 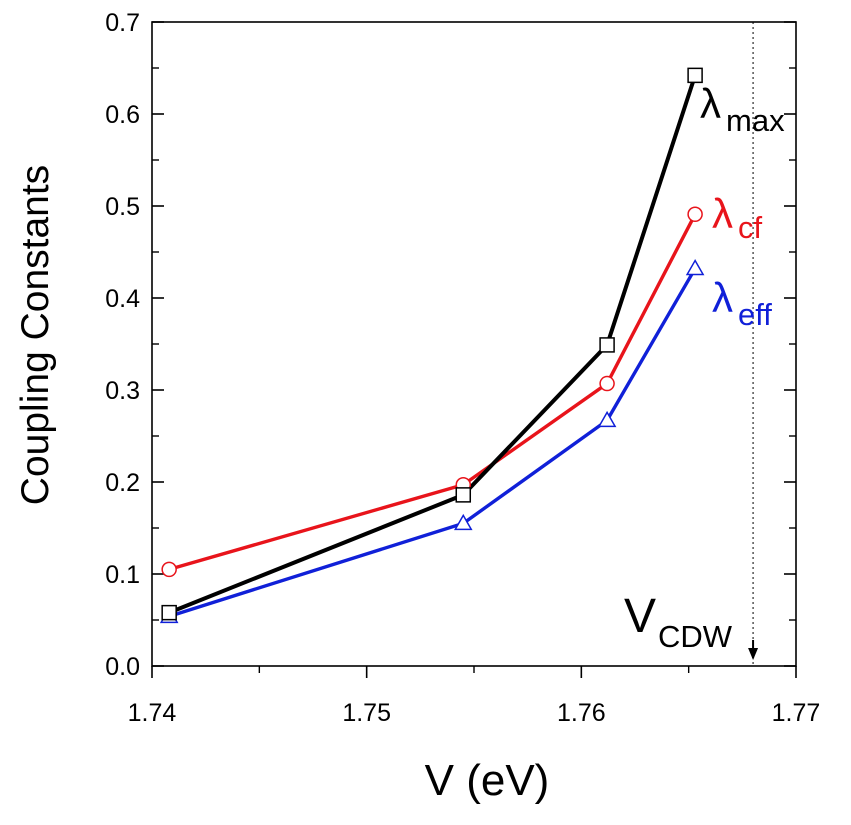 I want to click on y-tick-label: 0.0, so click(x=122, y=667).